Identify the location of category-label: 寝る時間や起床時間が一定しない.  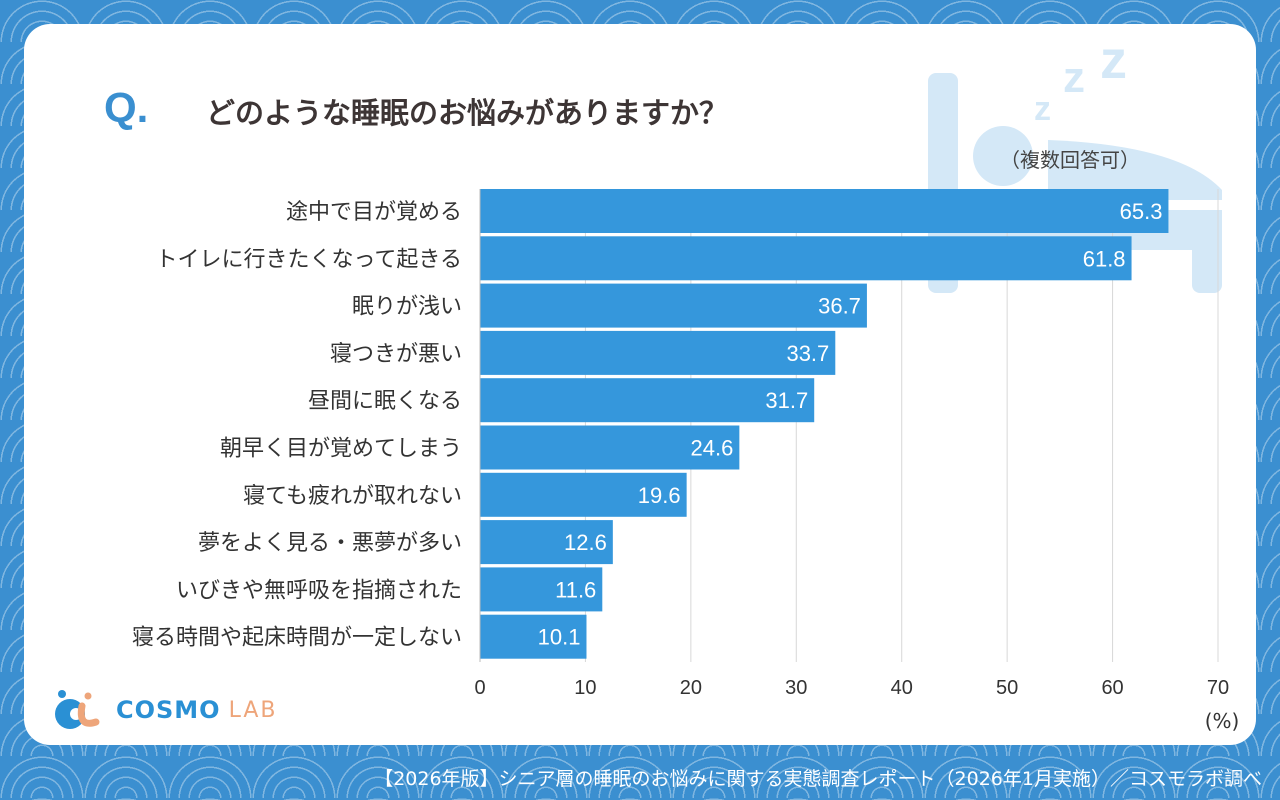
(297, 638).